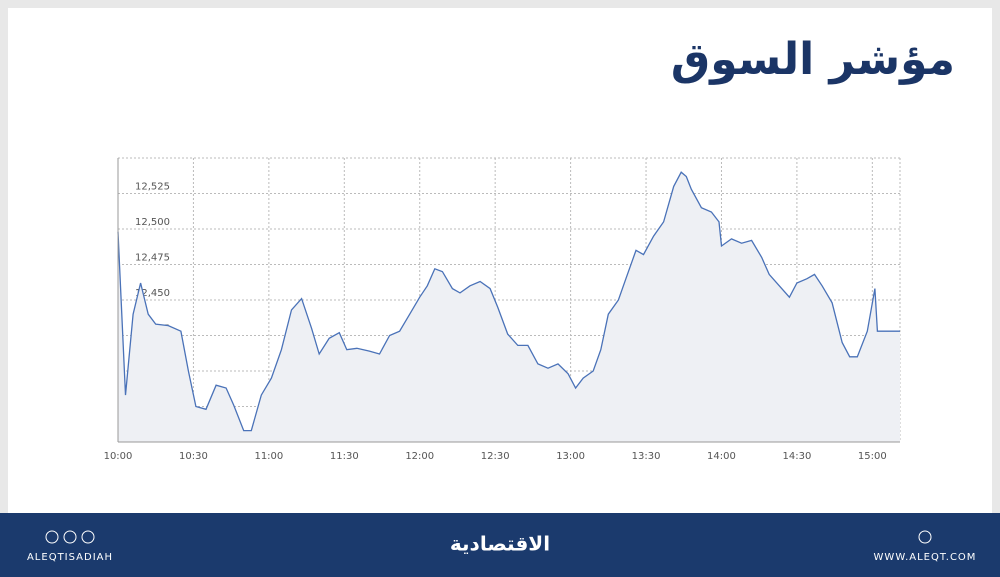 This screenshot has width=1000, height=577. What do you see at coordinates (70, 557) in the screenshot?
I see `footer-handle: ALEQTISADIAH` at bounding box center [70, 557].